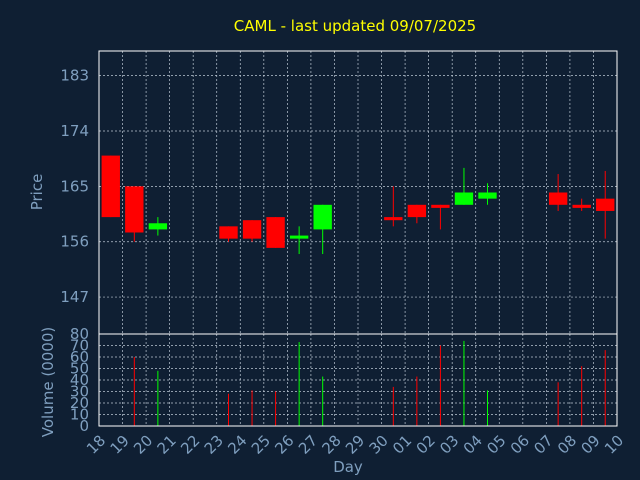  Describe the element at coordinates (79, 380) in the screenshot. I see `volume-y-tick: 40` at that location.